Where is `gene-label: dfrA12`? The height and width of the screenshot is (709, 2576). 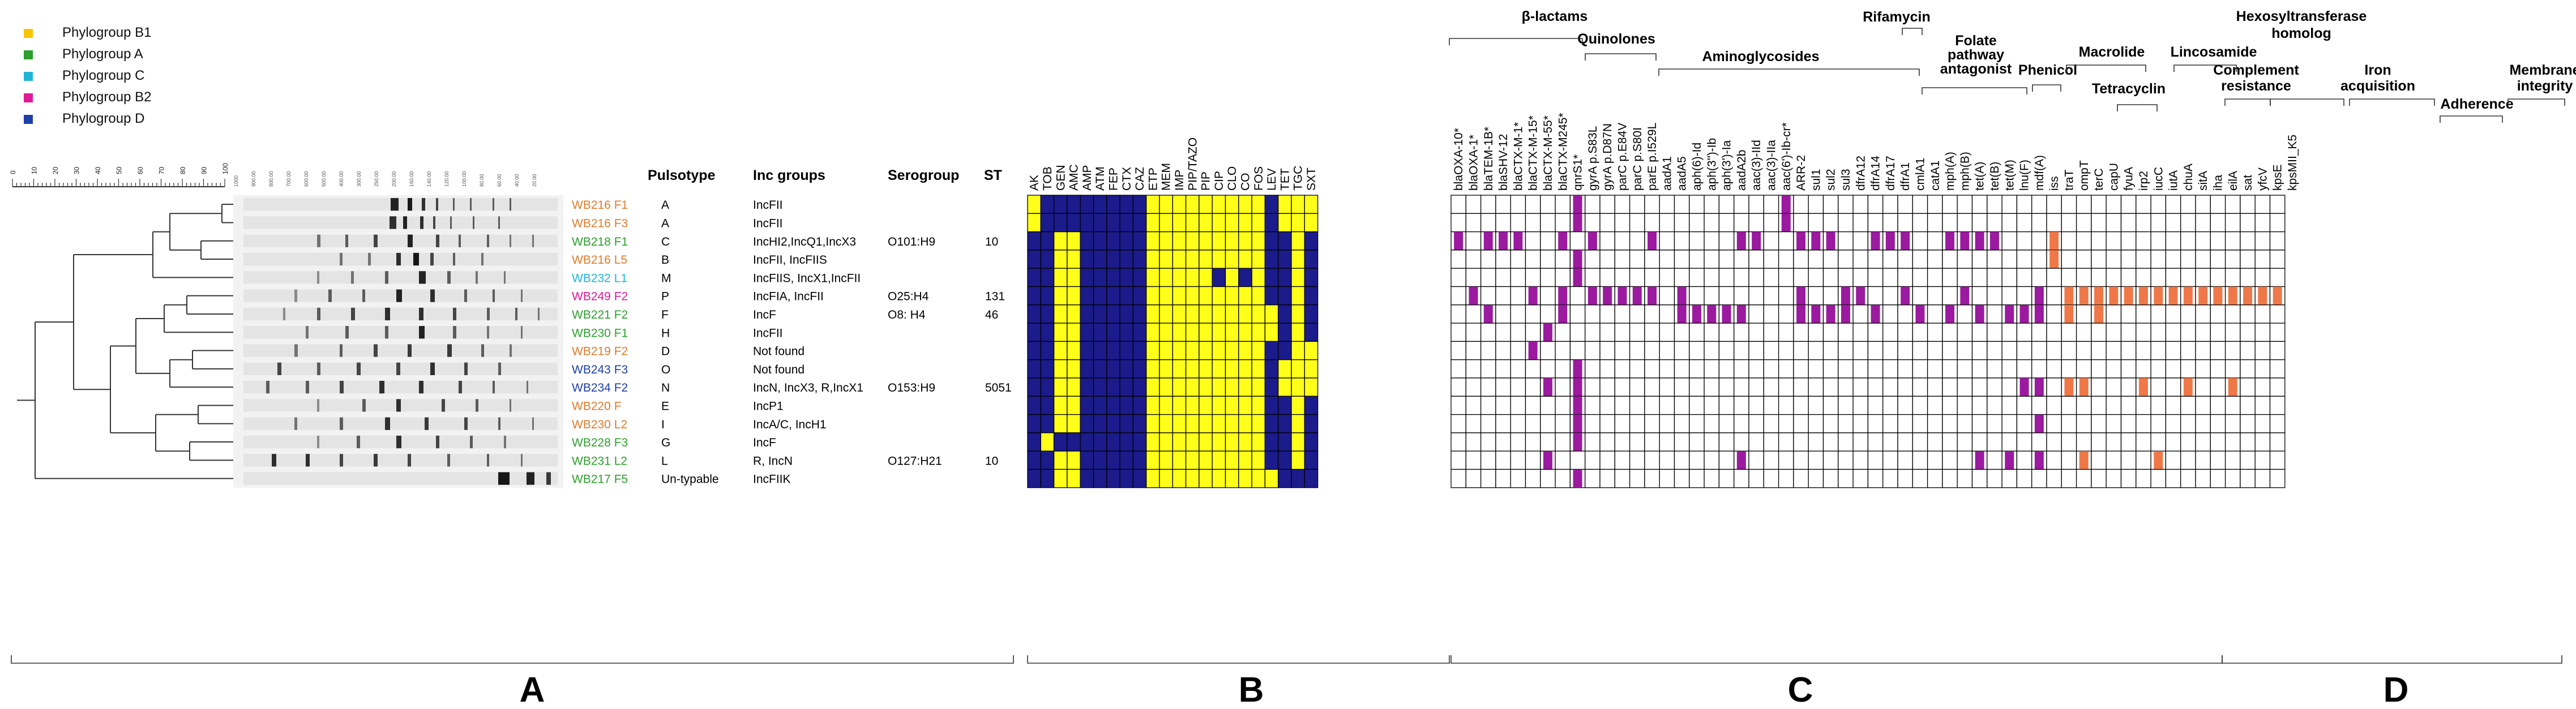
gene-label: dfrA12 is located at coordinates (1860, 173).